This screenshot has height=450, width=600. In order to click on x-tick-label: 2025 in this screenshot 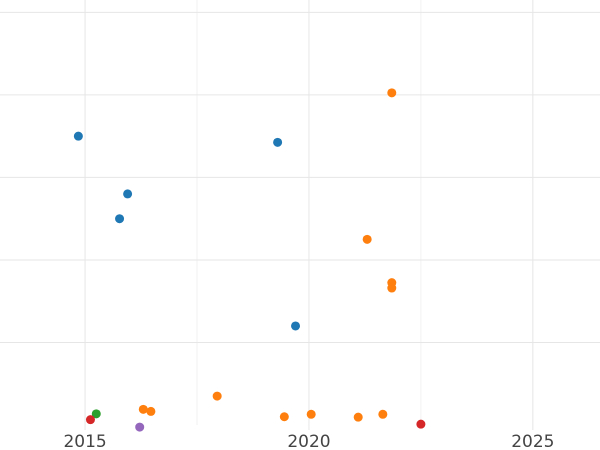, I will do `click(532, 441)`.